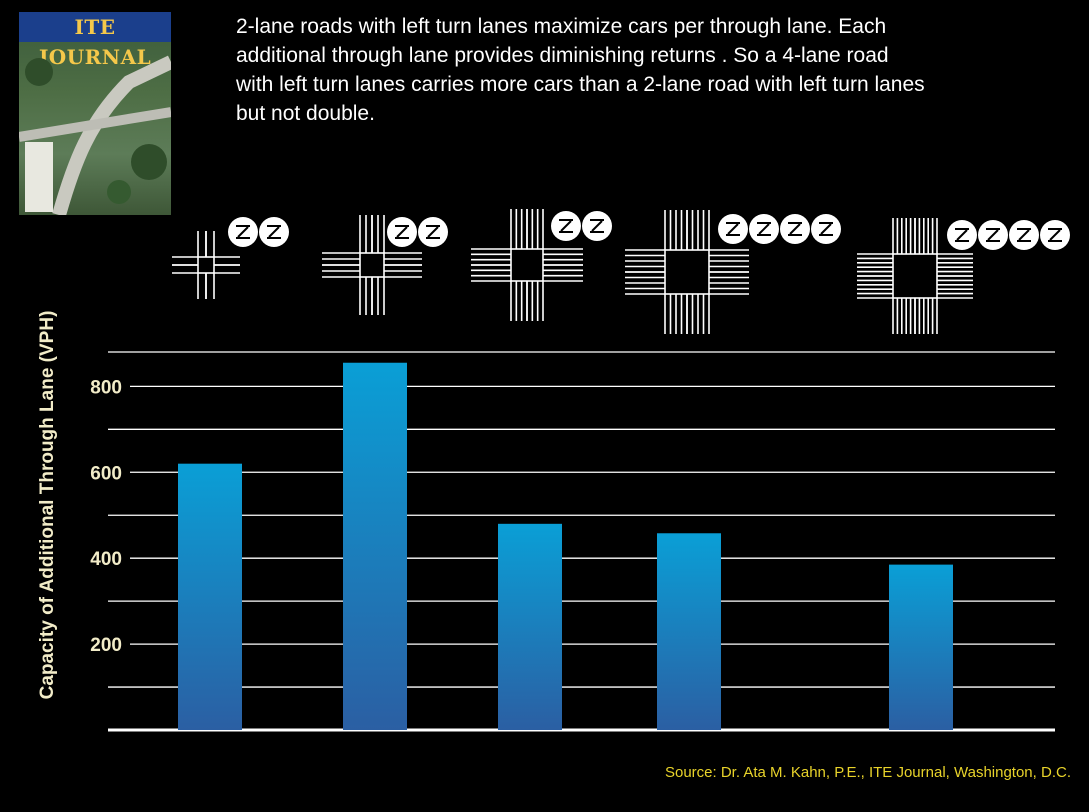 This screenshot has width=1089, height=812. What do you see at coordinates (621, 271) in the screenshot?
I see `intersection-diagrams` at bounding box center [621, 271].